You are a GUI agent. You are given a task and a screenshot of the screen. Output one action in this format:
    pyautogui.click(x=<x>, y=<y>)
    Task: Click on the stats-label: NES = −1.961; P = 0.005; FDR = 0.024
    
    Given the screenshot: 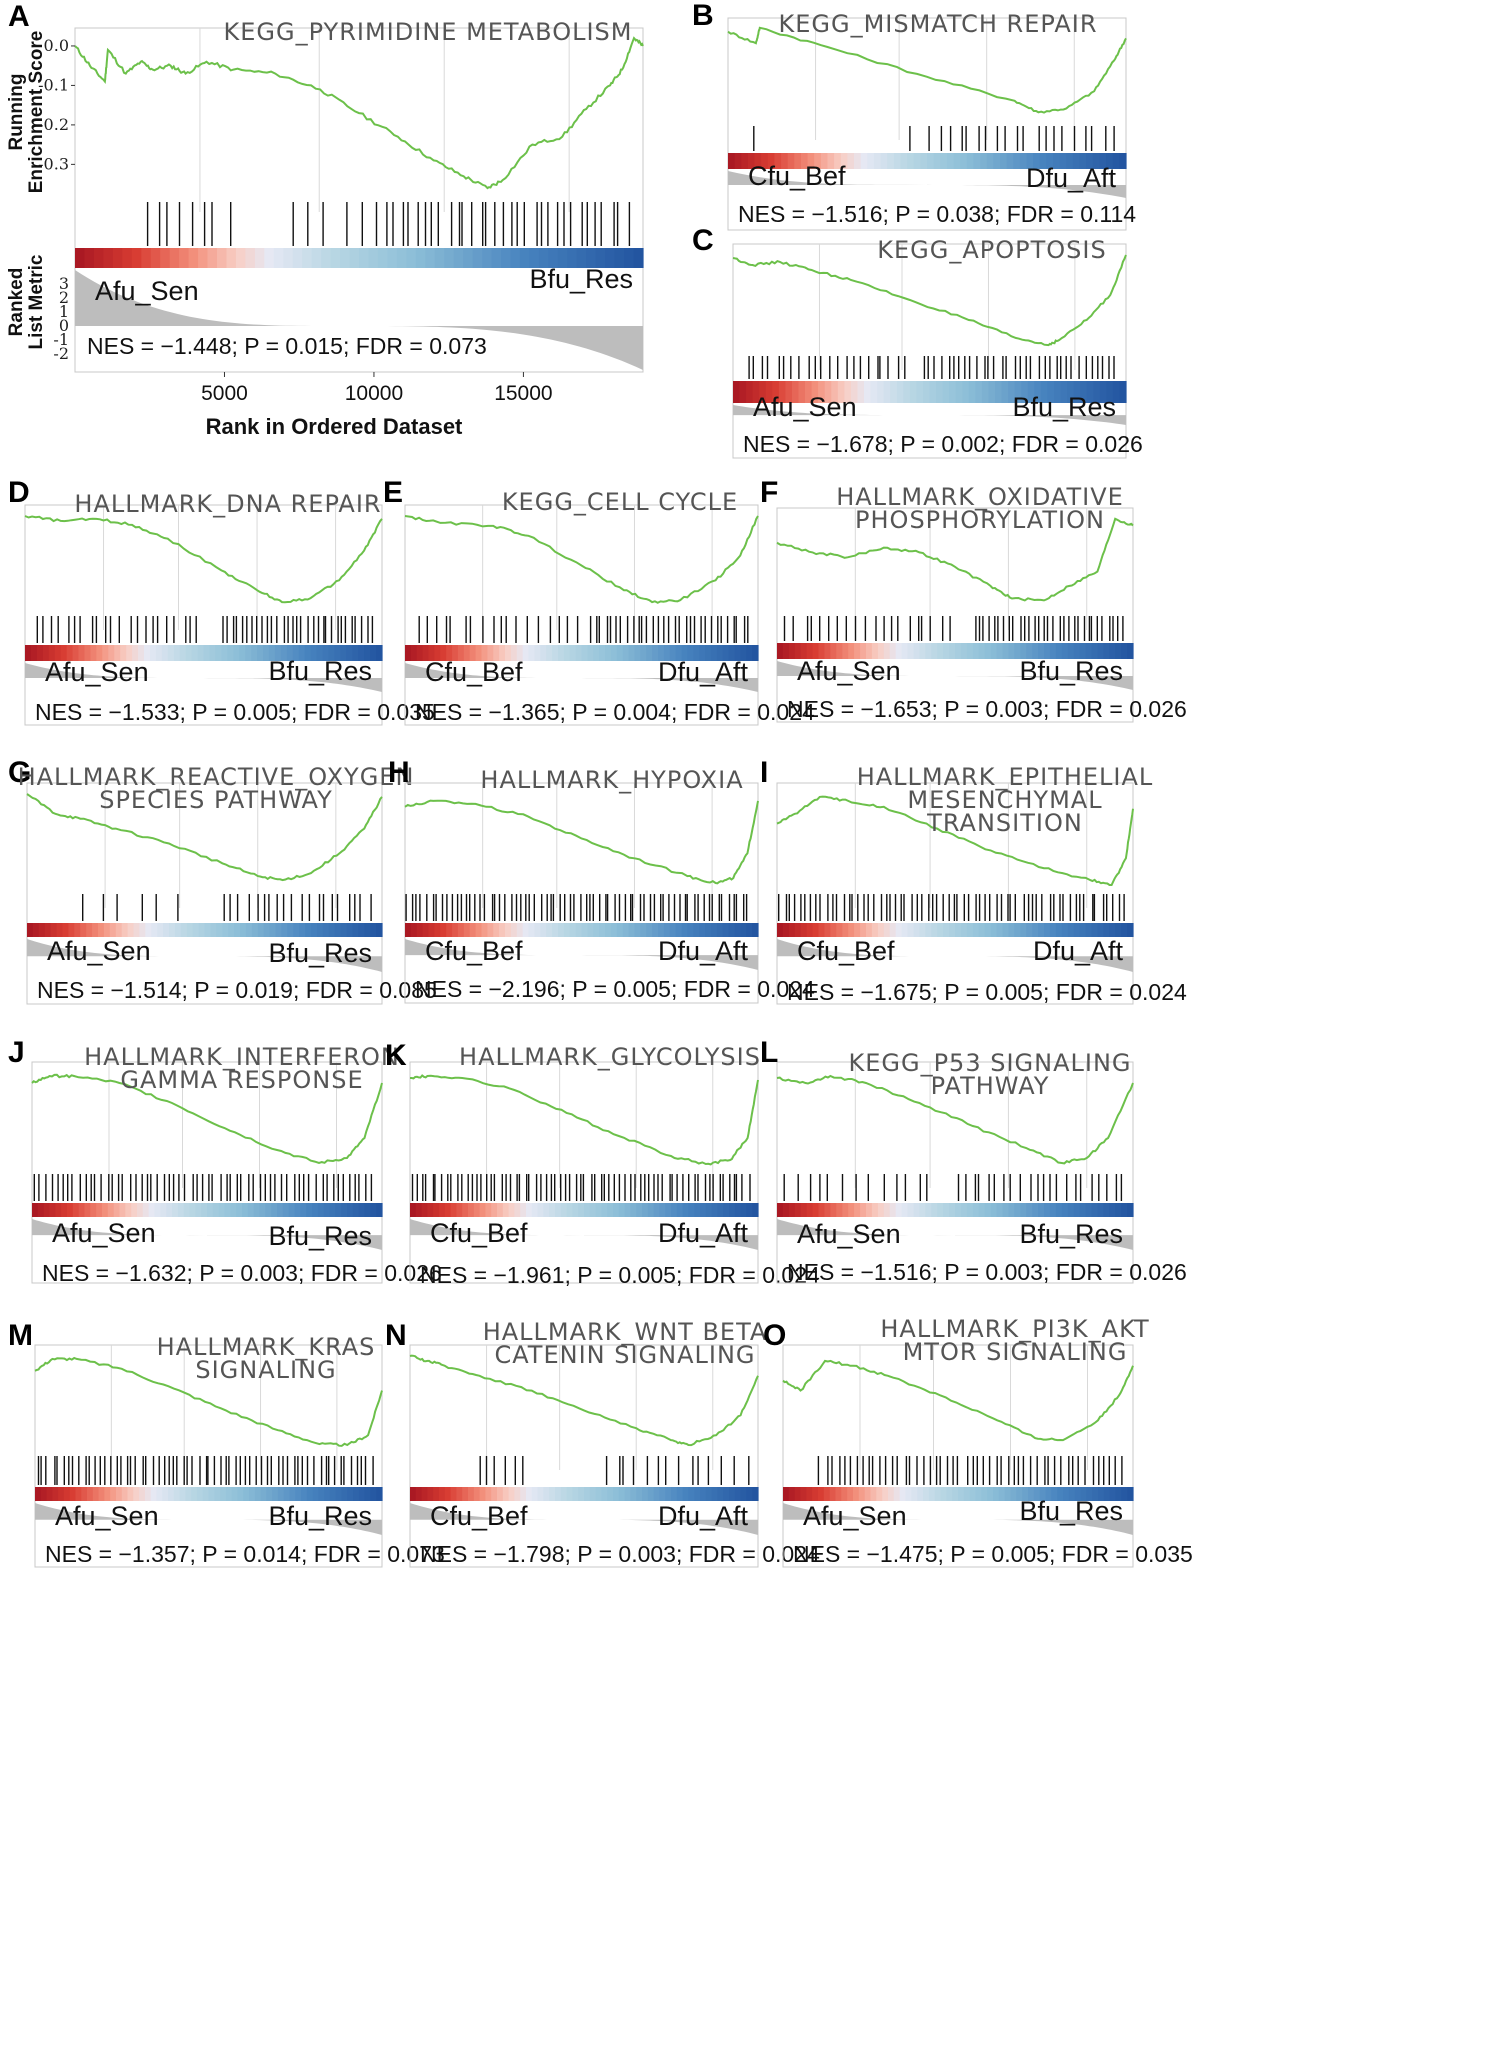 What is the action you would take?
    pyautogui.click(x=620, y=1275)
    